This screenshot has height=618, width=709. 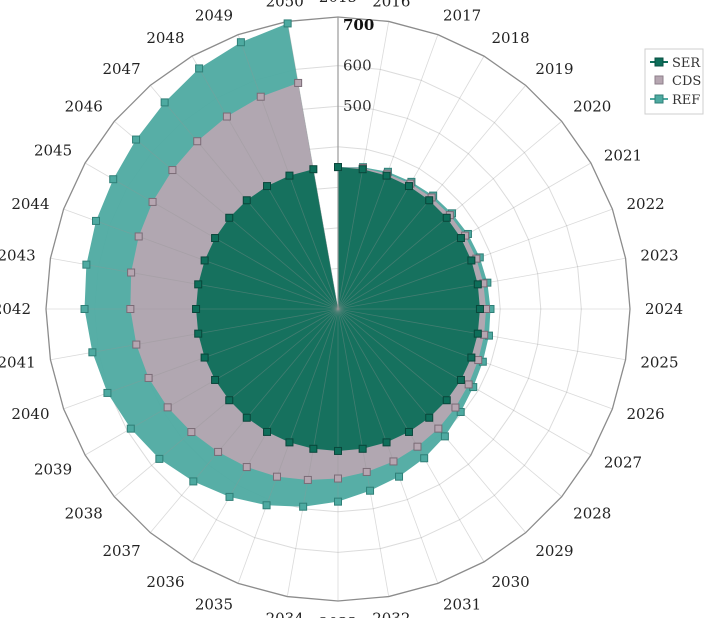 What do you see at coordinates (267, 431) in the screenshot?
I see `marker-ser-2036` at bounding box center [267, 431].